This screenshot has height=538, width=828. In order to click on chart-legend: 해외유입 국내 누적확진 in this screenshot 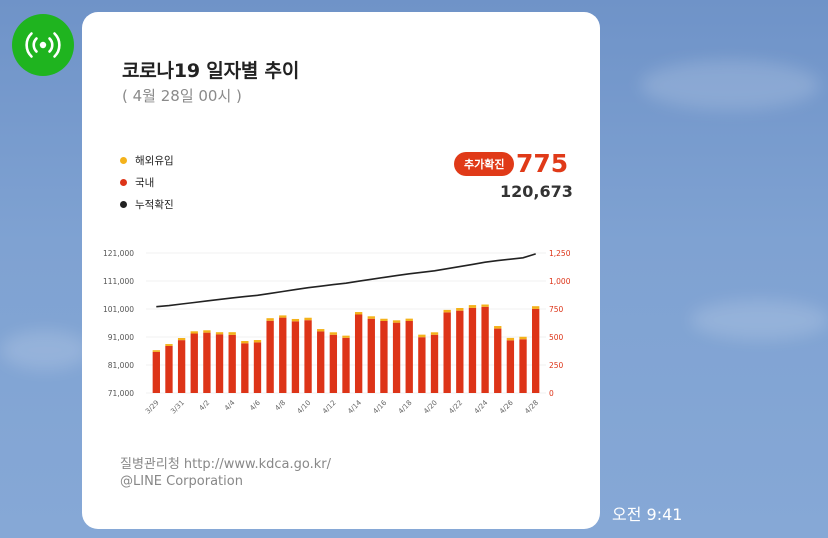, I will do `click(147, 182)`.